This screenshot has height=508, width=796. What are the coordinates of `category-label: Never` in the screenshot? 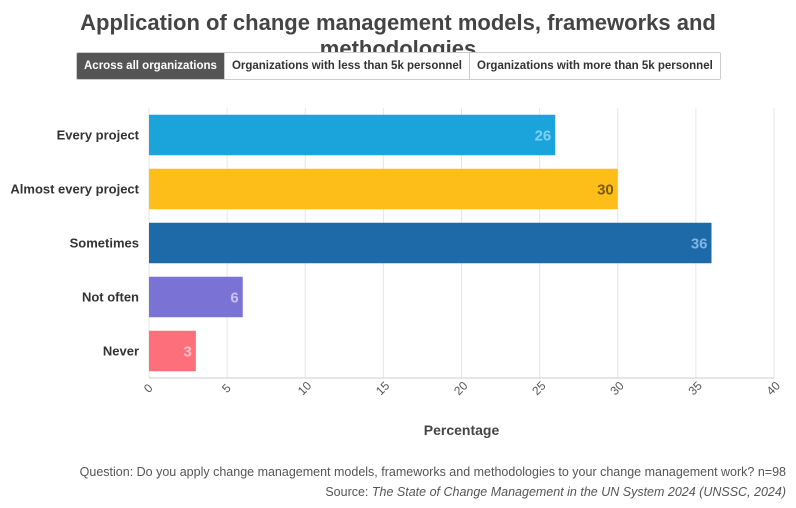 It's located at (121, 351).